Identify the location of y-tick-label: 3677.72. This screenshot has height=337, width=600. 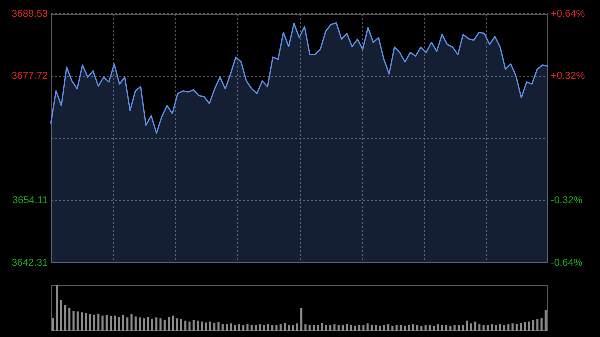
(30, 76).